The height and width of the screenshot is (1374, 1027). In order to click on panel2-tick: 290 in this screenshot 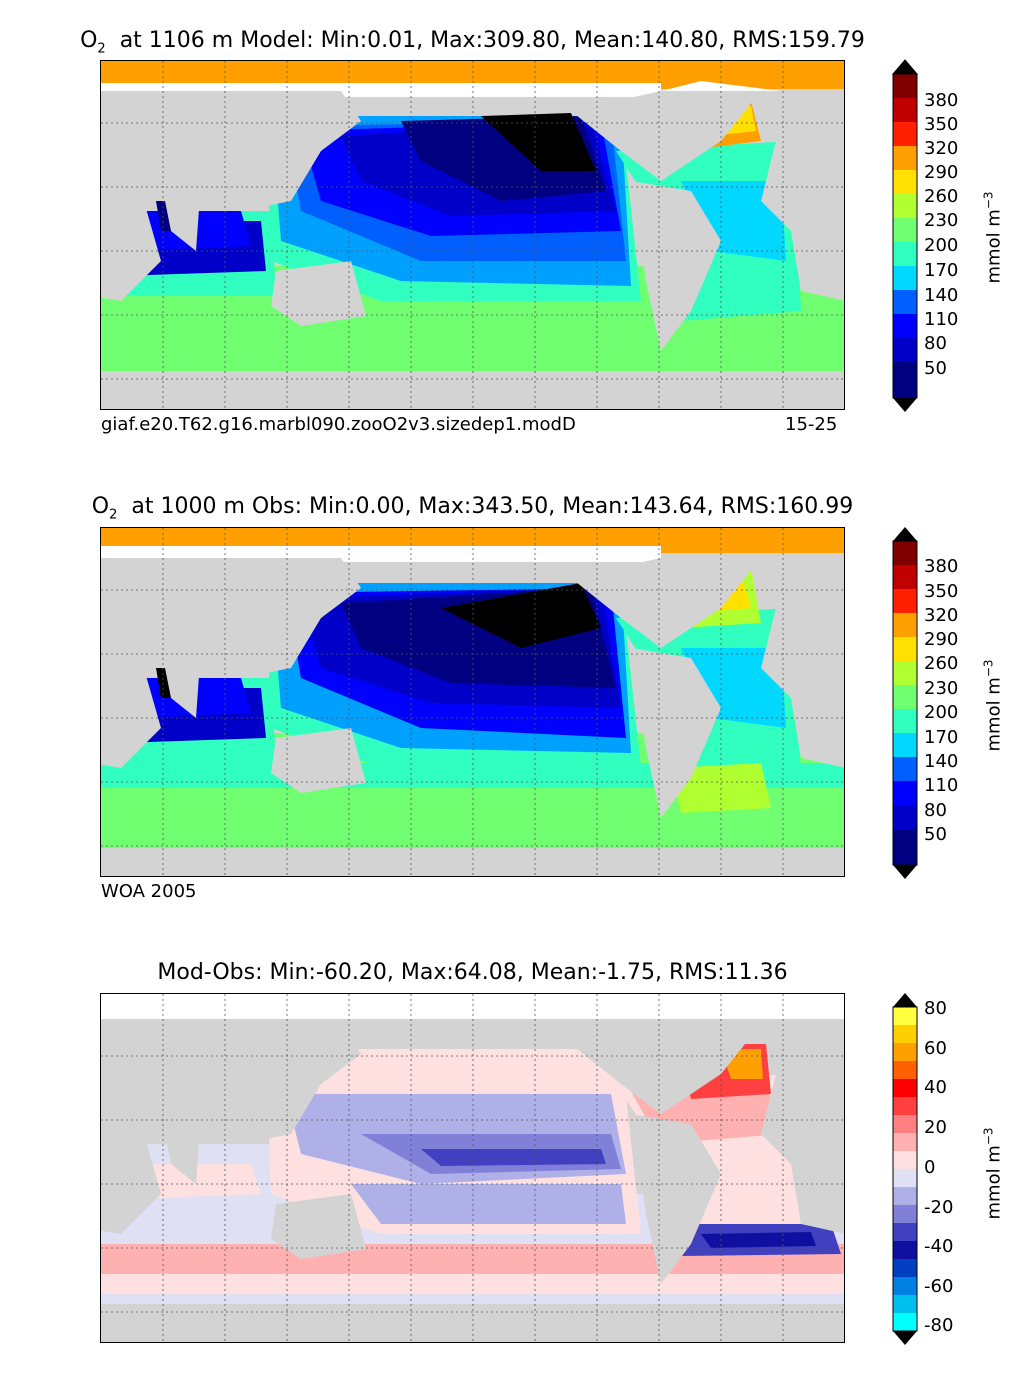, I will do `click(941, 639)`.